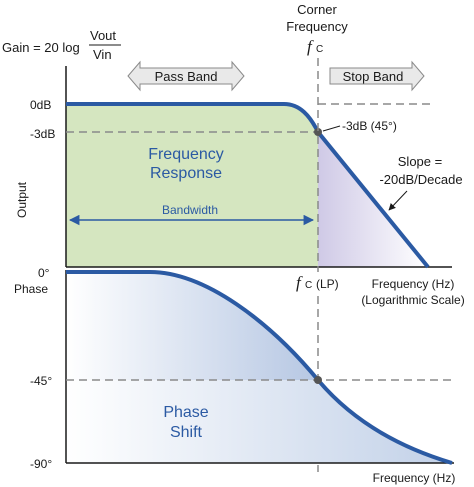 The width and height of the screenshot is (474, 487). What do you see at coordinates (44, 273) in the screenshot?
I see `tick-0deg: 0°` at bounding box center [44, 273].